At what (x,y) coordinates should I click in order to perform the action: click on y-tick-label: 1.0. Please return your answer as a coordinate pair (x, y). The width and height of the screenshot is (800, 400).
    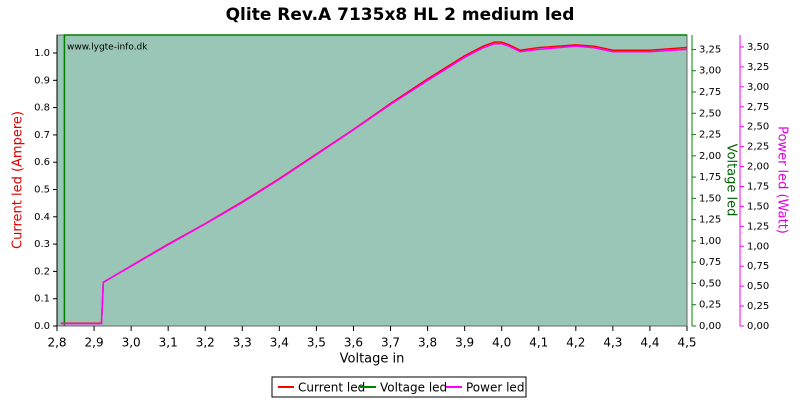
    Looking at the image, I should click on (42, 53).